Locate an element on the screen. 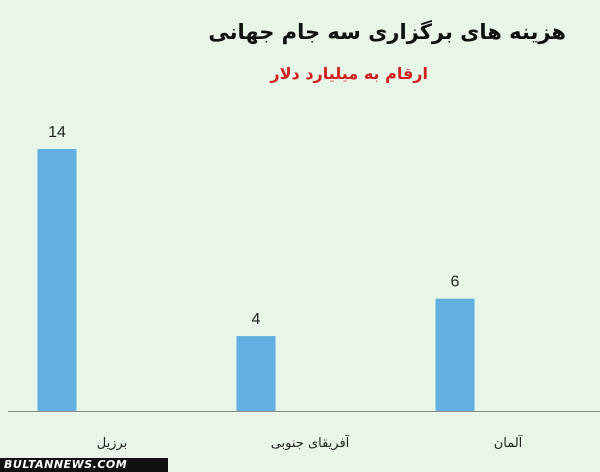  data-label-0: 14 is located at coordinates (57, 132).